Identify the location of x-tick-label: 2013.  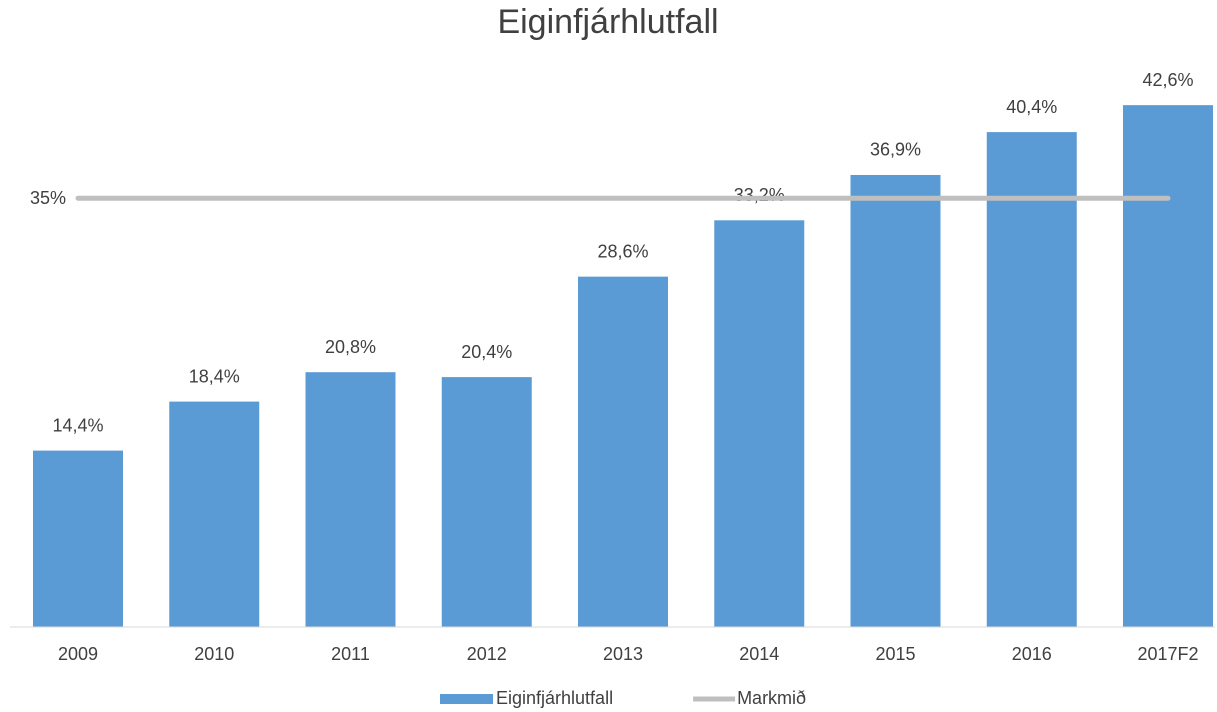
(623, 654).